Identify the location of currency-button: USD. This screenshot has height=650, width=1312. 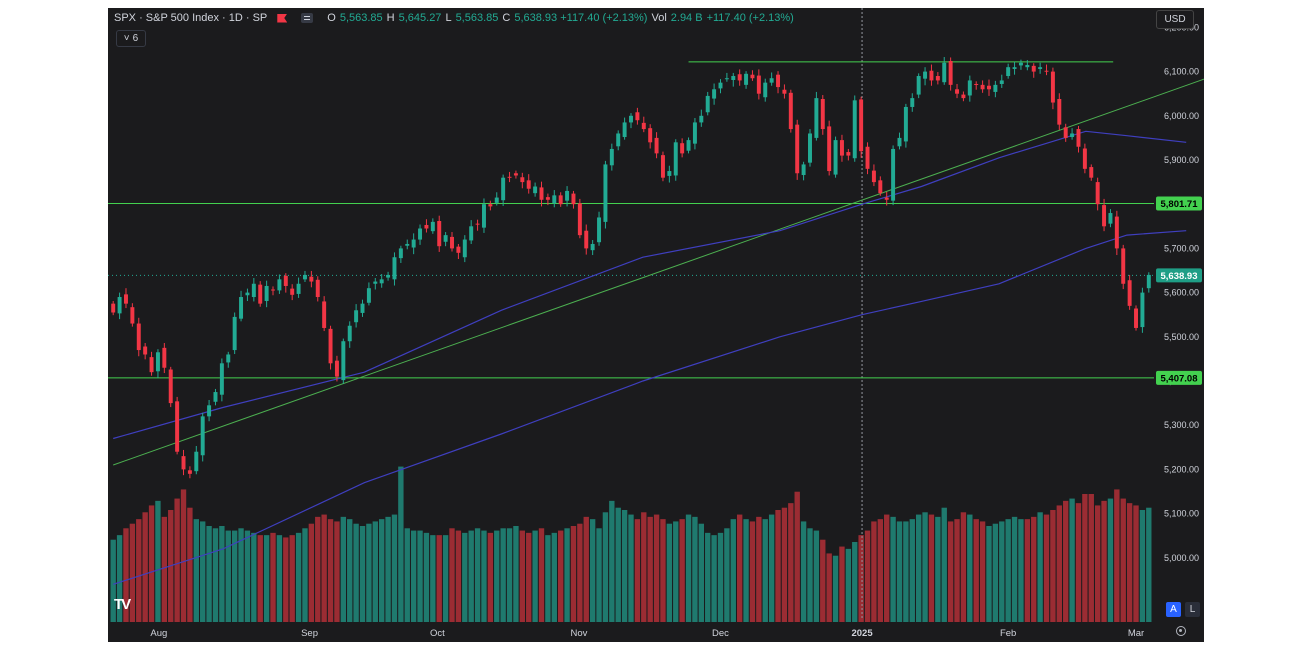
(1175, 19).